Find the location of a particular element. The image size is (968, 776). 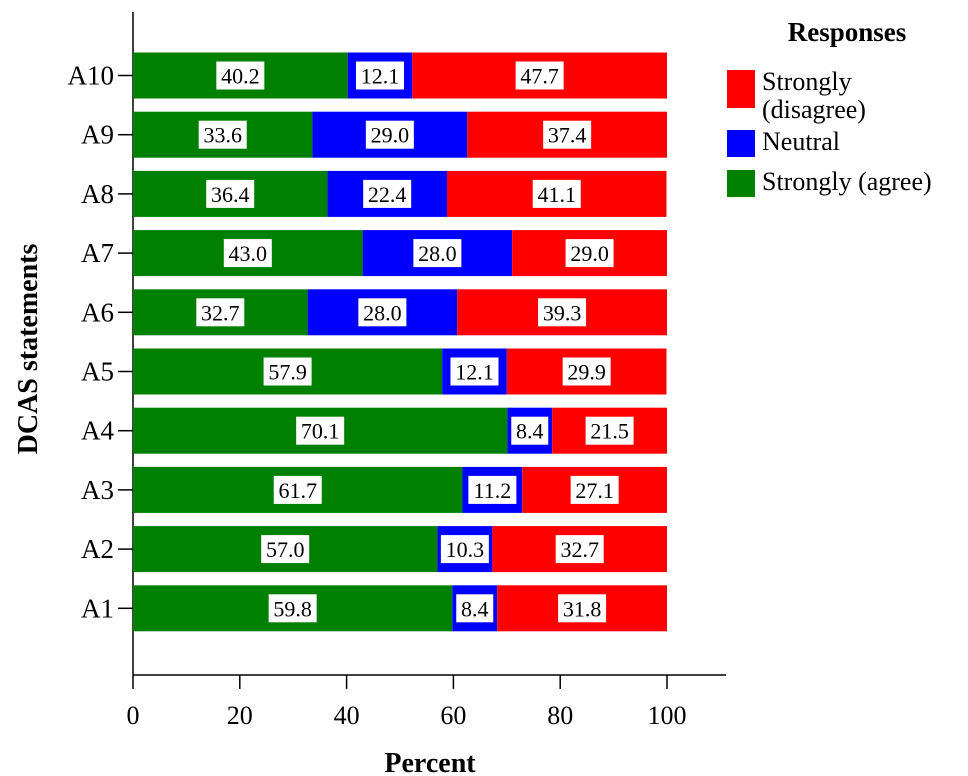

legend-title: Responses is located at coordinates (847, 32).